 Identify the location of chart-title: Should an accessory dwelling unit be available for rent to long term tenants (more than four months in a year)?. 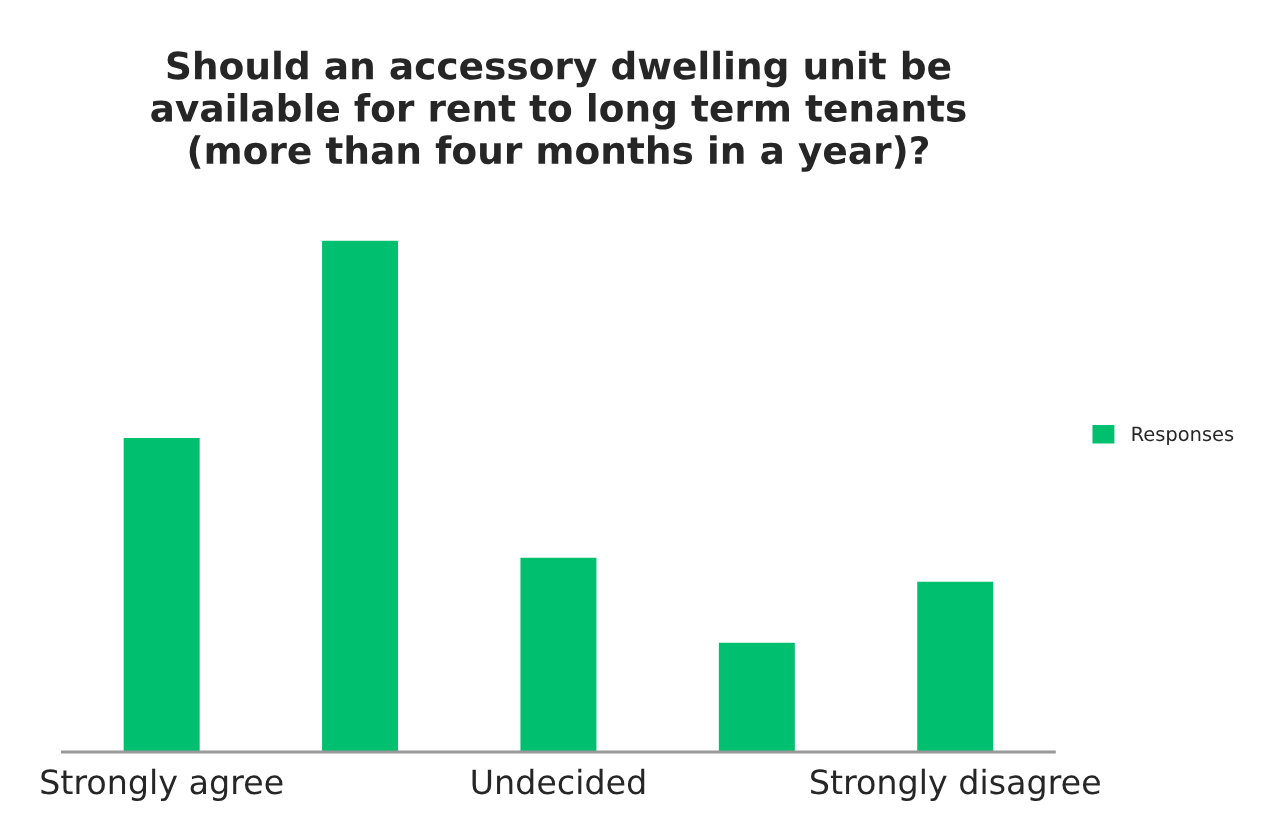
(558, 111).